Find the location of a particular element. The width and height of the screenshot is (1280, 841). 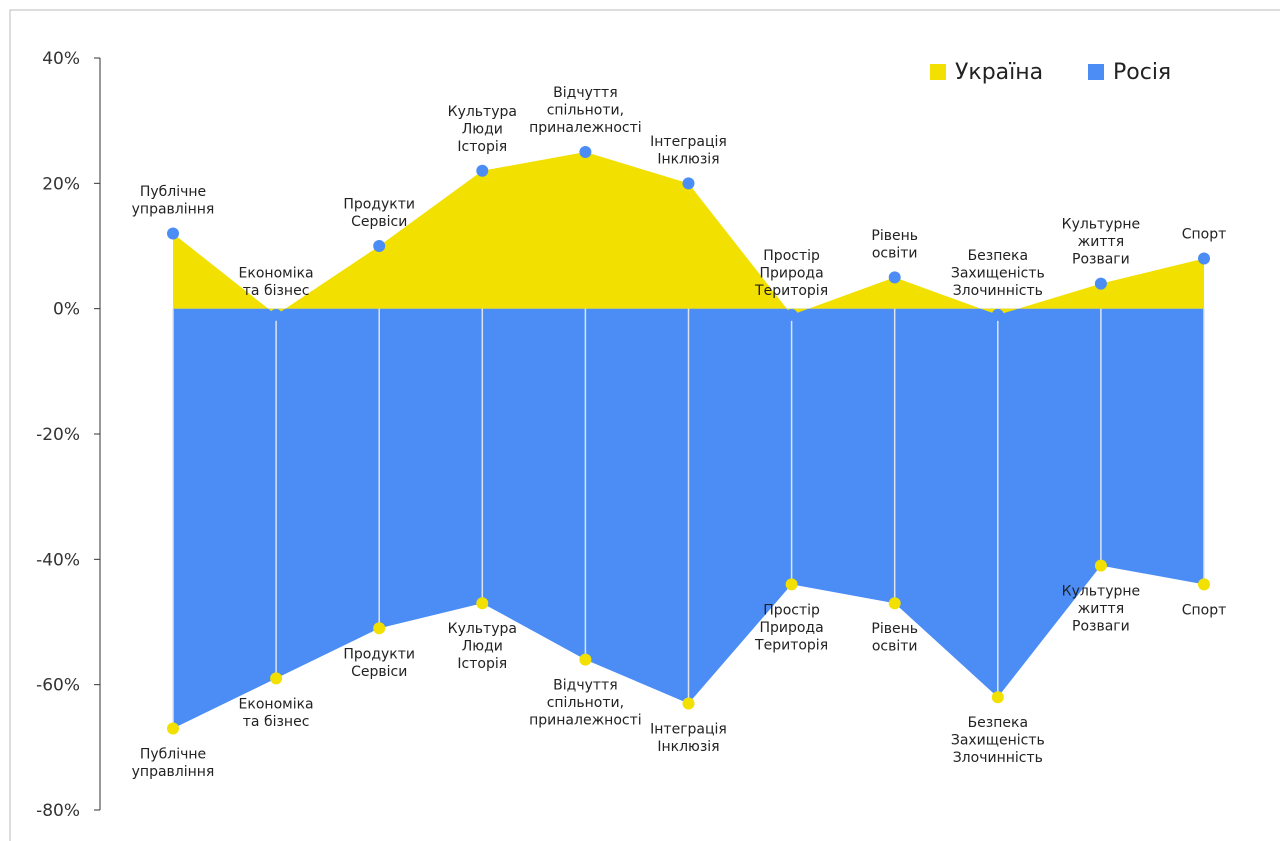

y-tick-label: -40% is located at coordinates (58, 560).